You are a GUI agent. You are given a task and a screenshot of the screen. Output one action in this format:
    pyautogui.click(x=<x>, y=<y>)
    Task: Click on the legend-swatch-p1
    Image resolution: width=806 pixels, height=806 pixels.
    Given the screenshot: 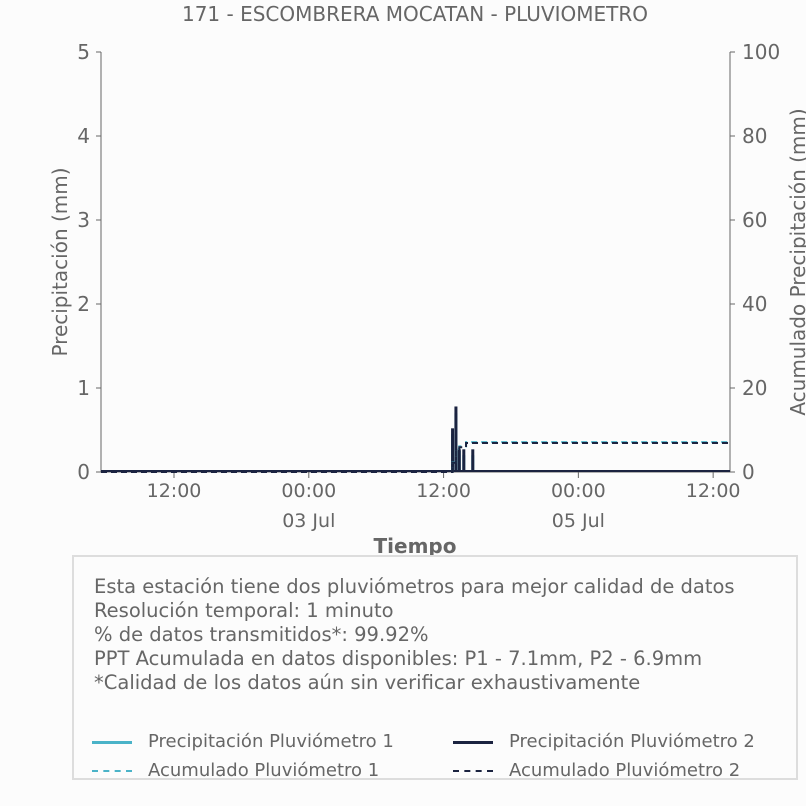 What is the action you would take?
    pyautogui.click(x=112, y=742)
    